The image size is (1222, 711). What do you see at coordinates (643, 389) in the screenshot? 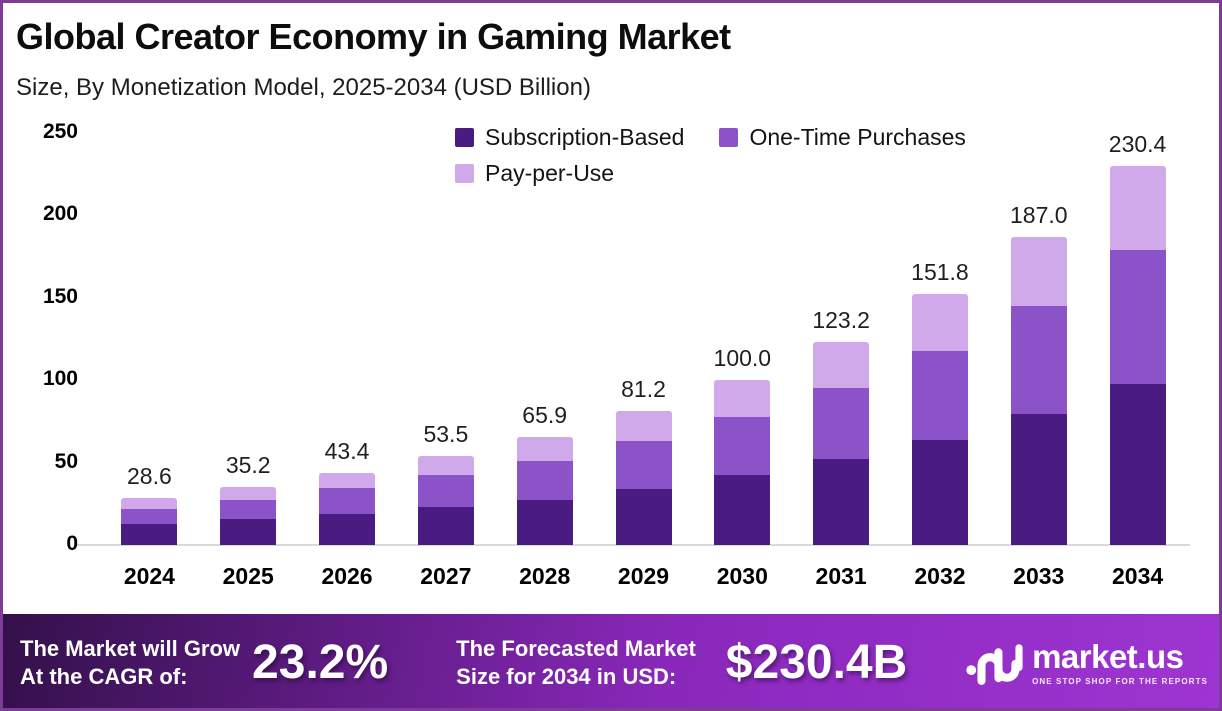
I see `total-label-2029: 81.2` at bounding box center [643, 389].